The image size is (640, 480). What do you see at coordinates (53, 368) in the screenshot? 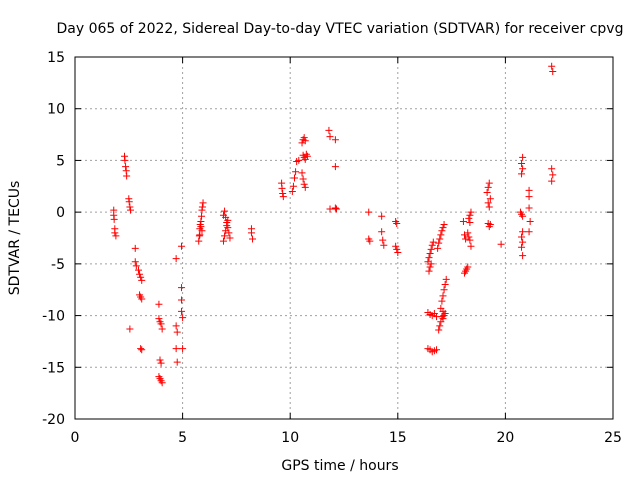
I see `y-tick-label: -15` at bounding box center [53, 368].